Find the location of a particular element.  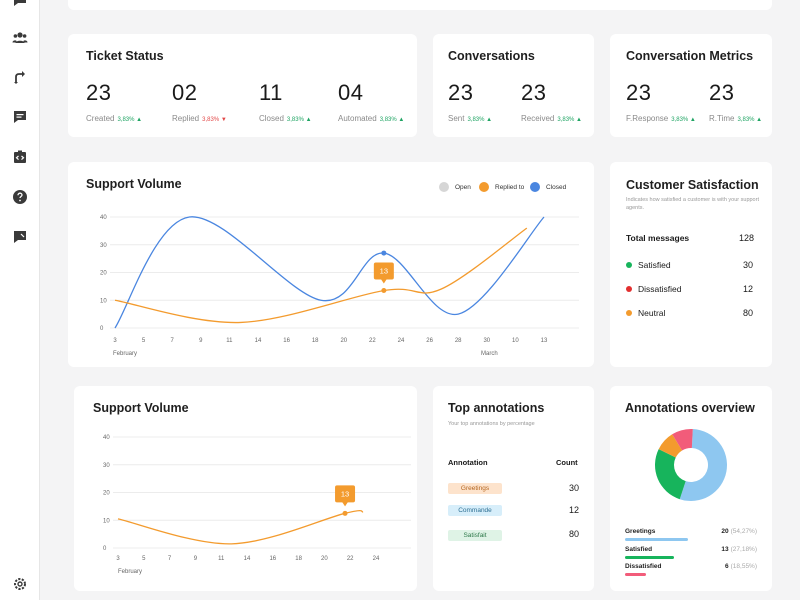

annotations-donut-chart is located at coordinates (691, 465).